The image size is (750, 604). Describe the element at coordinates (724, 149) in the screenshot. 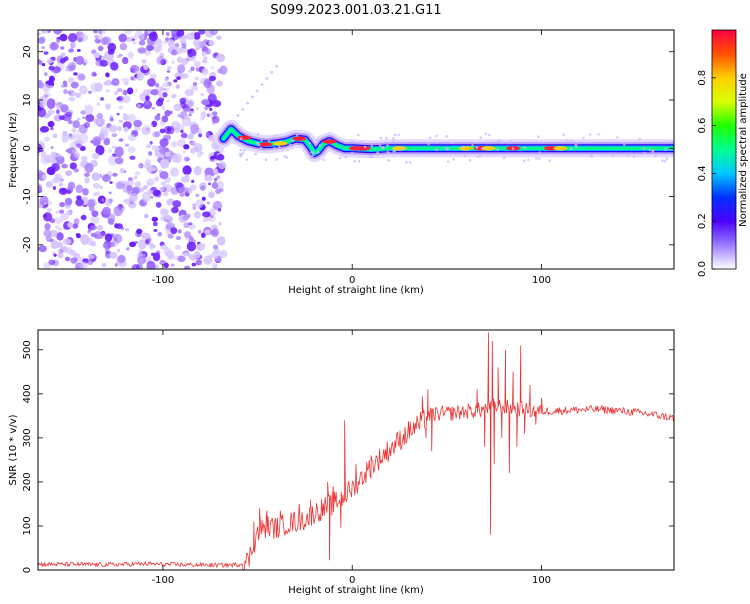

I see `colorbar-gradient` at that location.